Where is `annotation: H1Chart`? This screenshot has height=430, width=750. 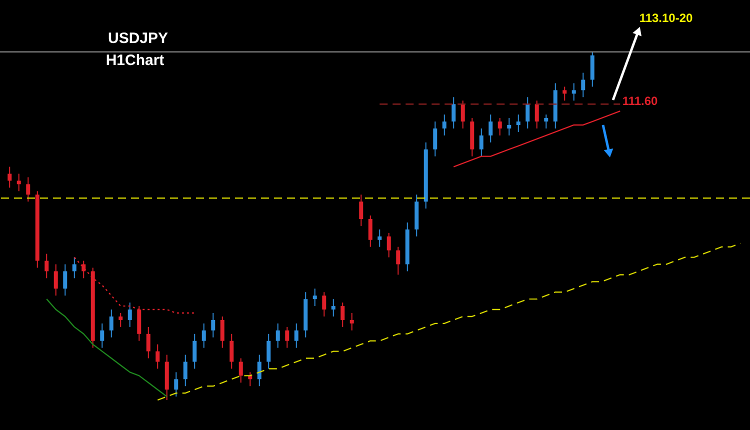
annotation: H1Chart is located at coordinates (135, 60).